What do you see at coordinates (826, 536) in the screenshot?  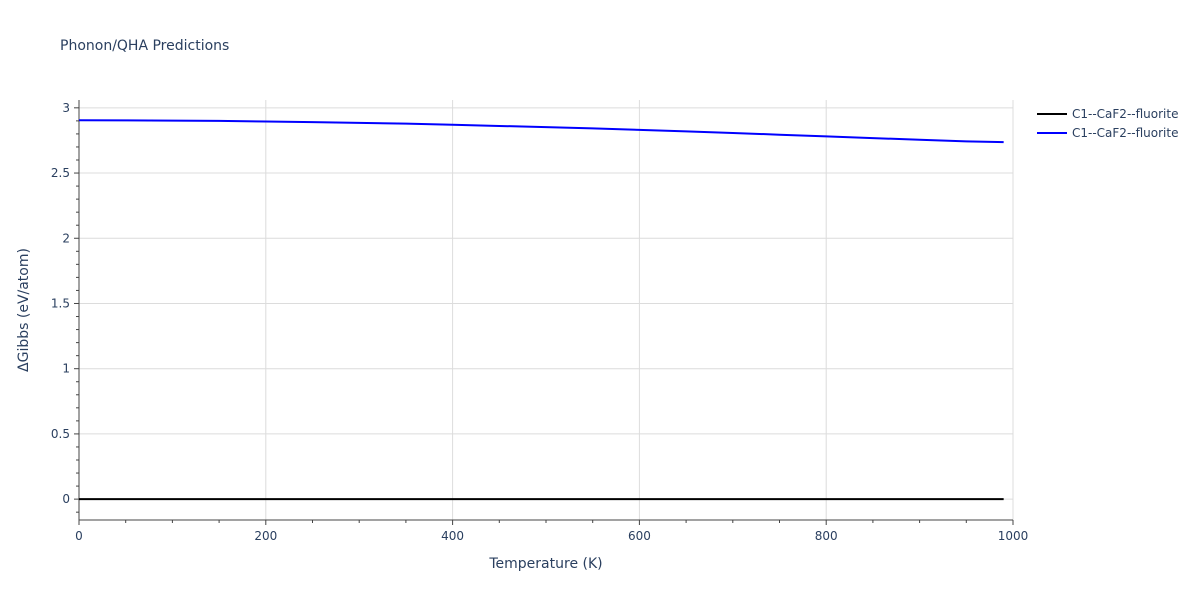 I see `x-tick-label: 800` at bounding box center [826, 536].